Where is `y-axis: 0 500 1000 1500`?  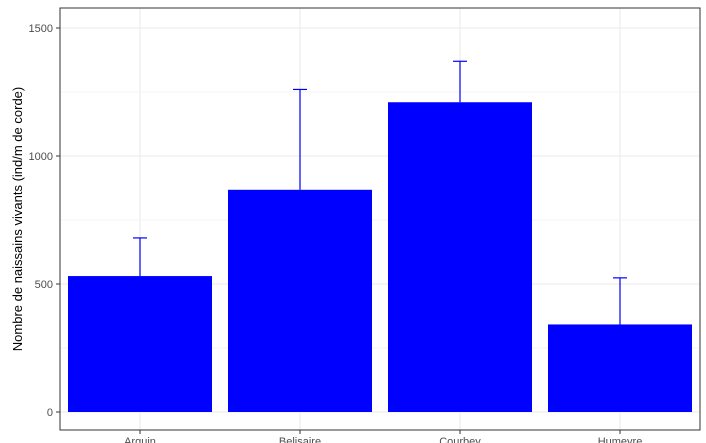 y-axis: 0 500 1000 1500 is located at coordinates (44, 221).